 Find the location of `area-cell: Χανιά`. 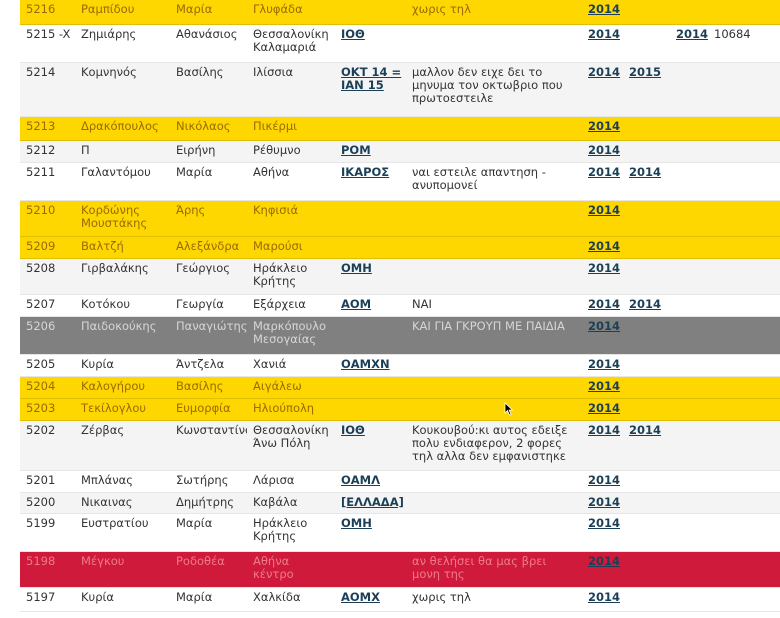

area-cell: Χανιά is located at coordinates (291, 365).